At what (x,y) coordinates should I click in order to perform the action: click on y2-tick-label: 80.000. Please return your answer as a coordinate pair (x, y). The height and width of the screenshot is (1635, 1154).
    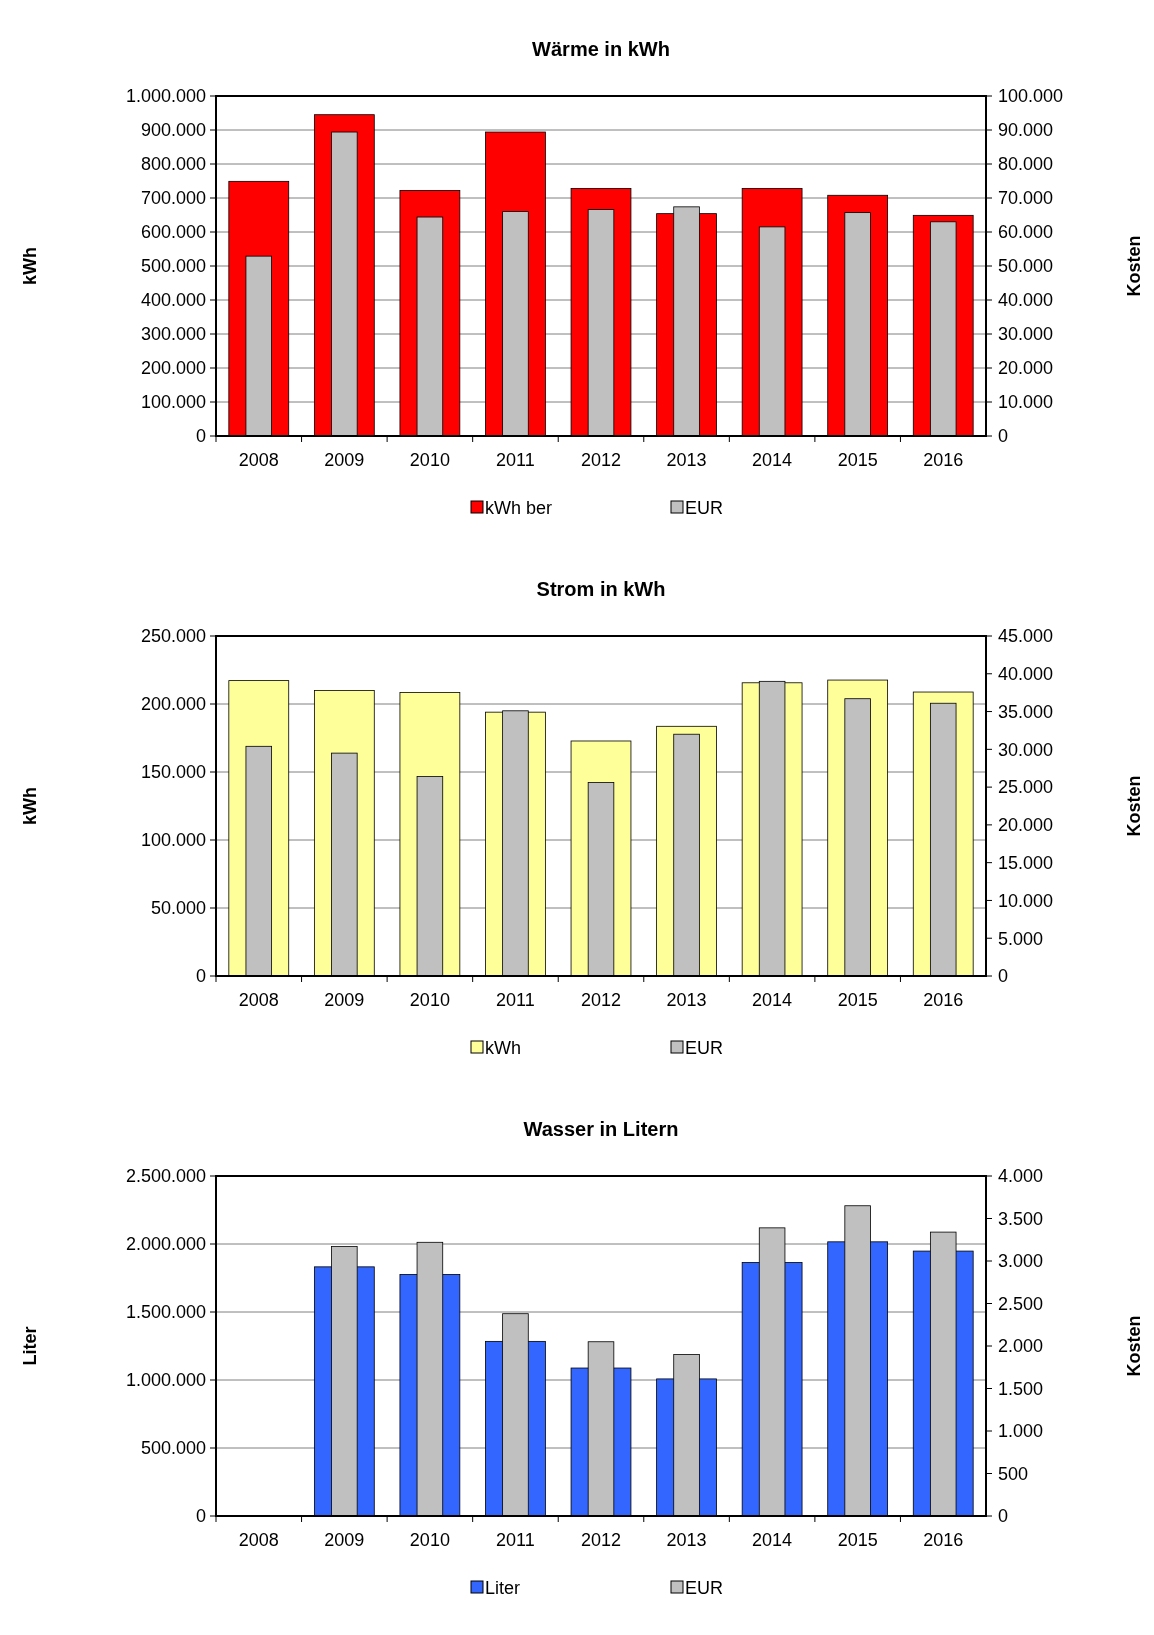
    Looking at the image, I should click on (1026, 164).